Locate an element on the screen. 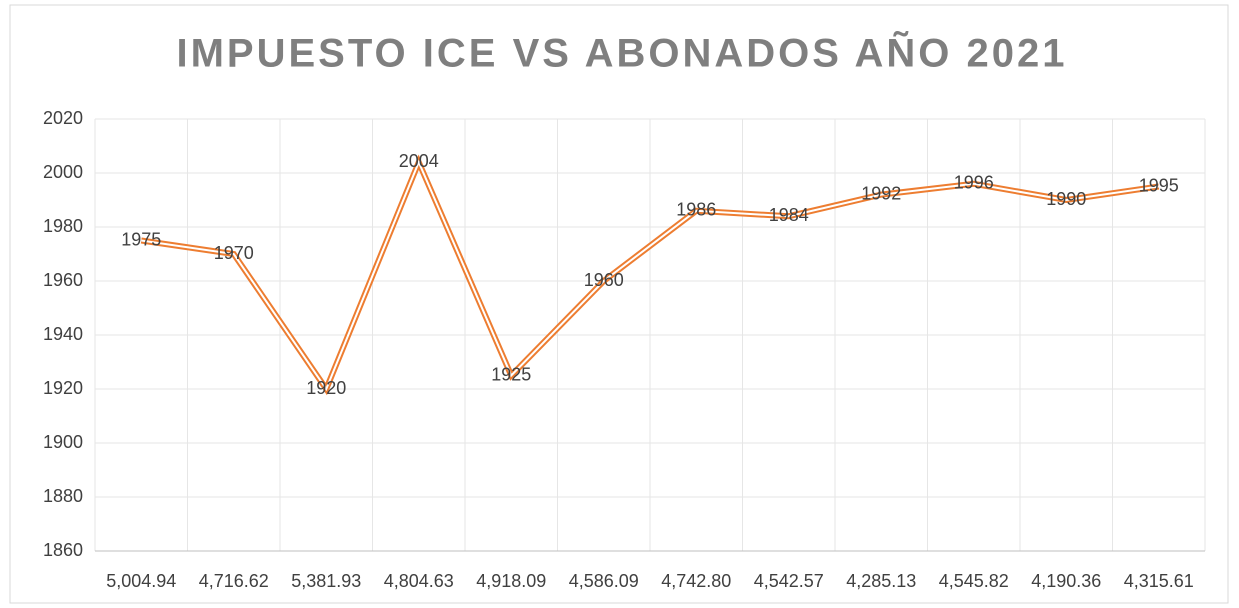 Image resolution: width=1239 pixels, height=608 pixels. data-label: 1925 is located at coordinates (511, 374).